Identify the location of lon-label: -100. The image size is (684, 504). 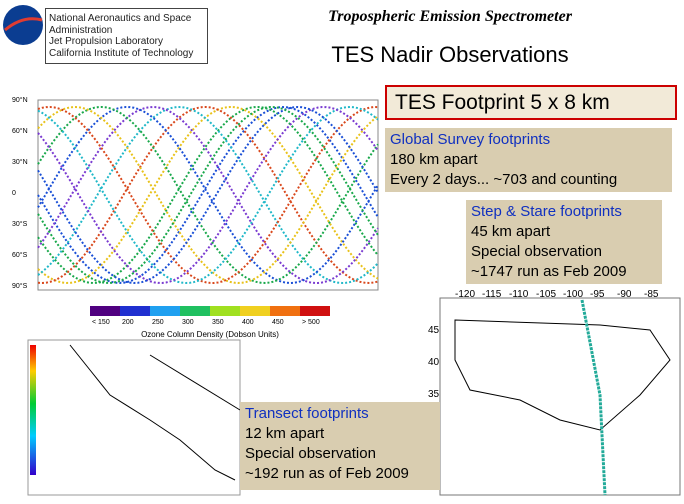
(573, 294).